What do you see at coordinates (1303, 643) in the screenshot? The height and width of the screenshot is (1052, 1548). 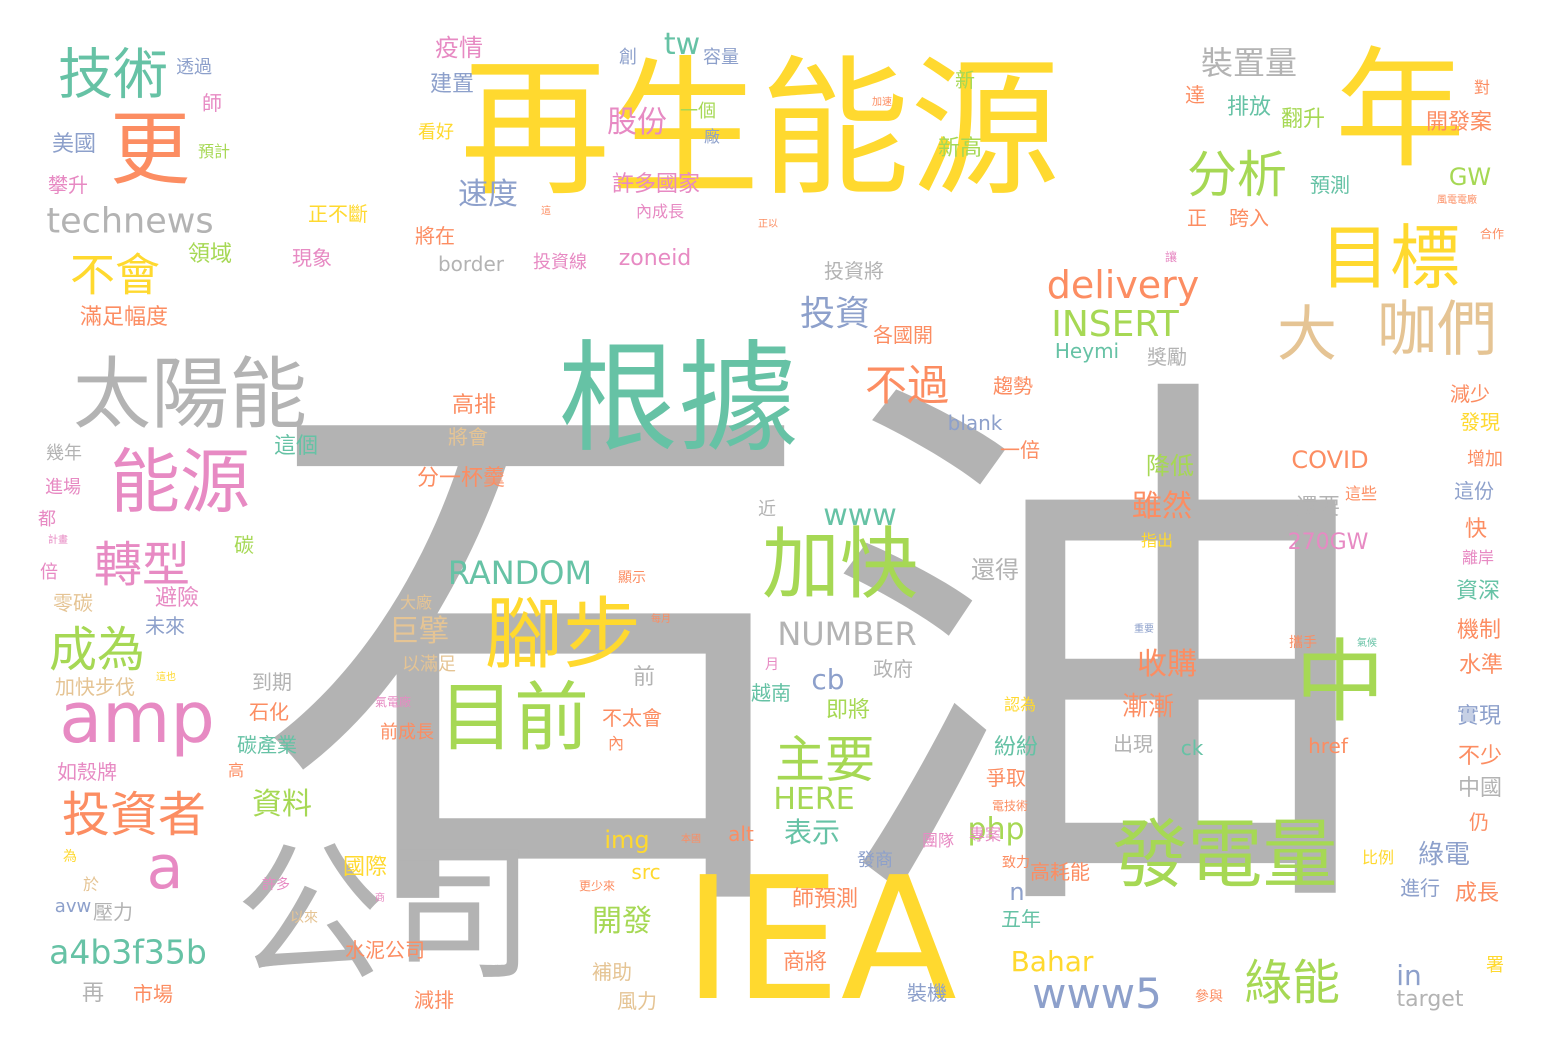 I see `cloud-word-term-164: 攜手` at bounding box center [1303, 643].